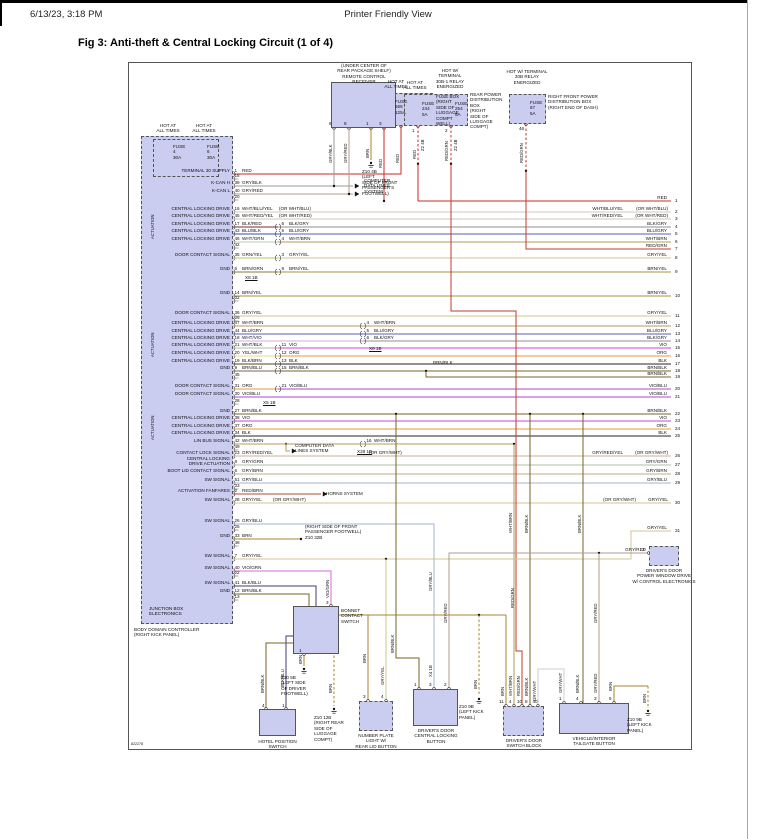 The width and height of the screenshot is (776, 839). I want to click on pin-number: 21, so click(237, 344).